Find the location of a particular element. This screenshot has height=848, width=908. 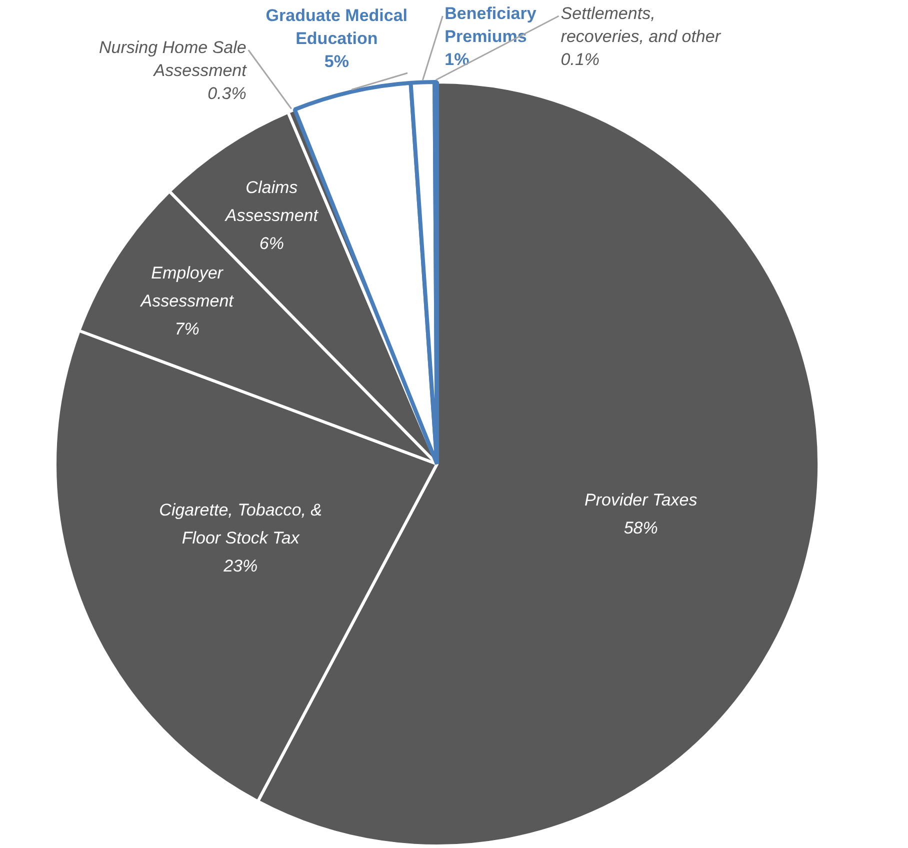

slice-label: Settlements, recoveries, and other is located at coordinates (641, 25).